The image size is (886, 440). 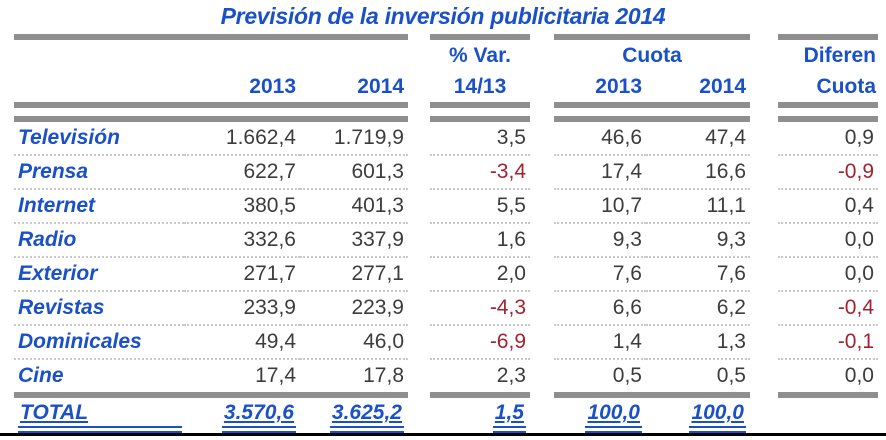 What do you see at coordinates (242, 139) in the screenshot?
I see `cell-2013: 1.662,4` at bounding box center [242, 139].